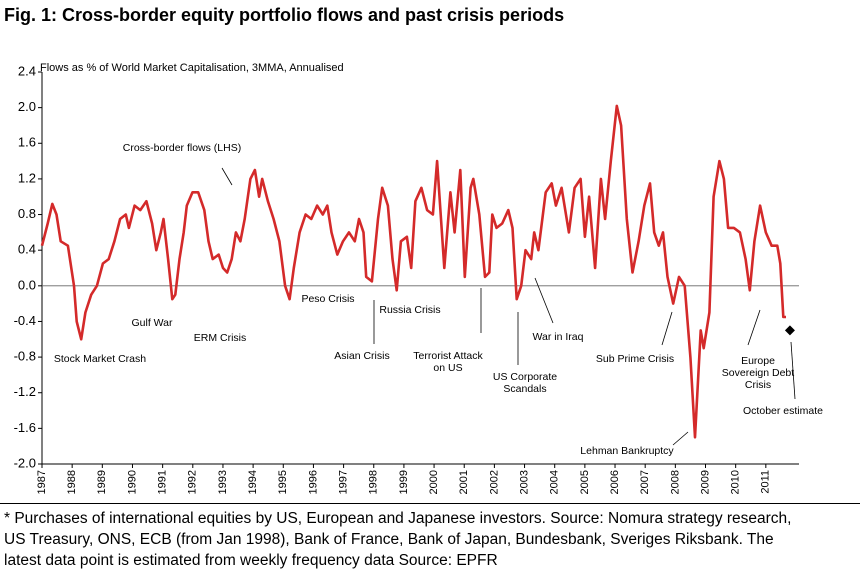  I want to click on y-tick-label: -1.6, so click(25, 427).